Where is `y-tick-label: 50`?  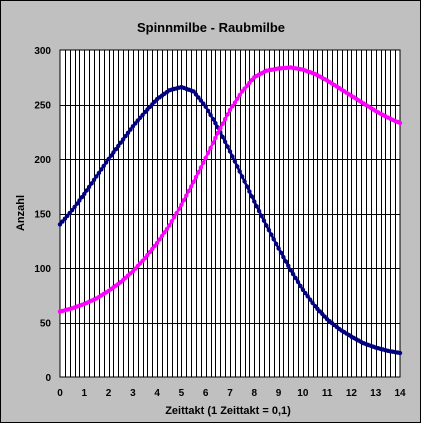
y-tick-label: 50 is located at coordinates (46, 324).